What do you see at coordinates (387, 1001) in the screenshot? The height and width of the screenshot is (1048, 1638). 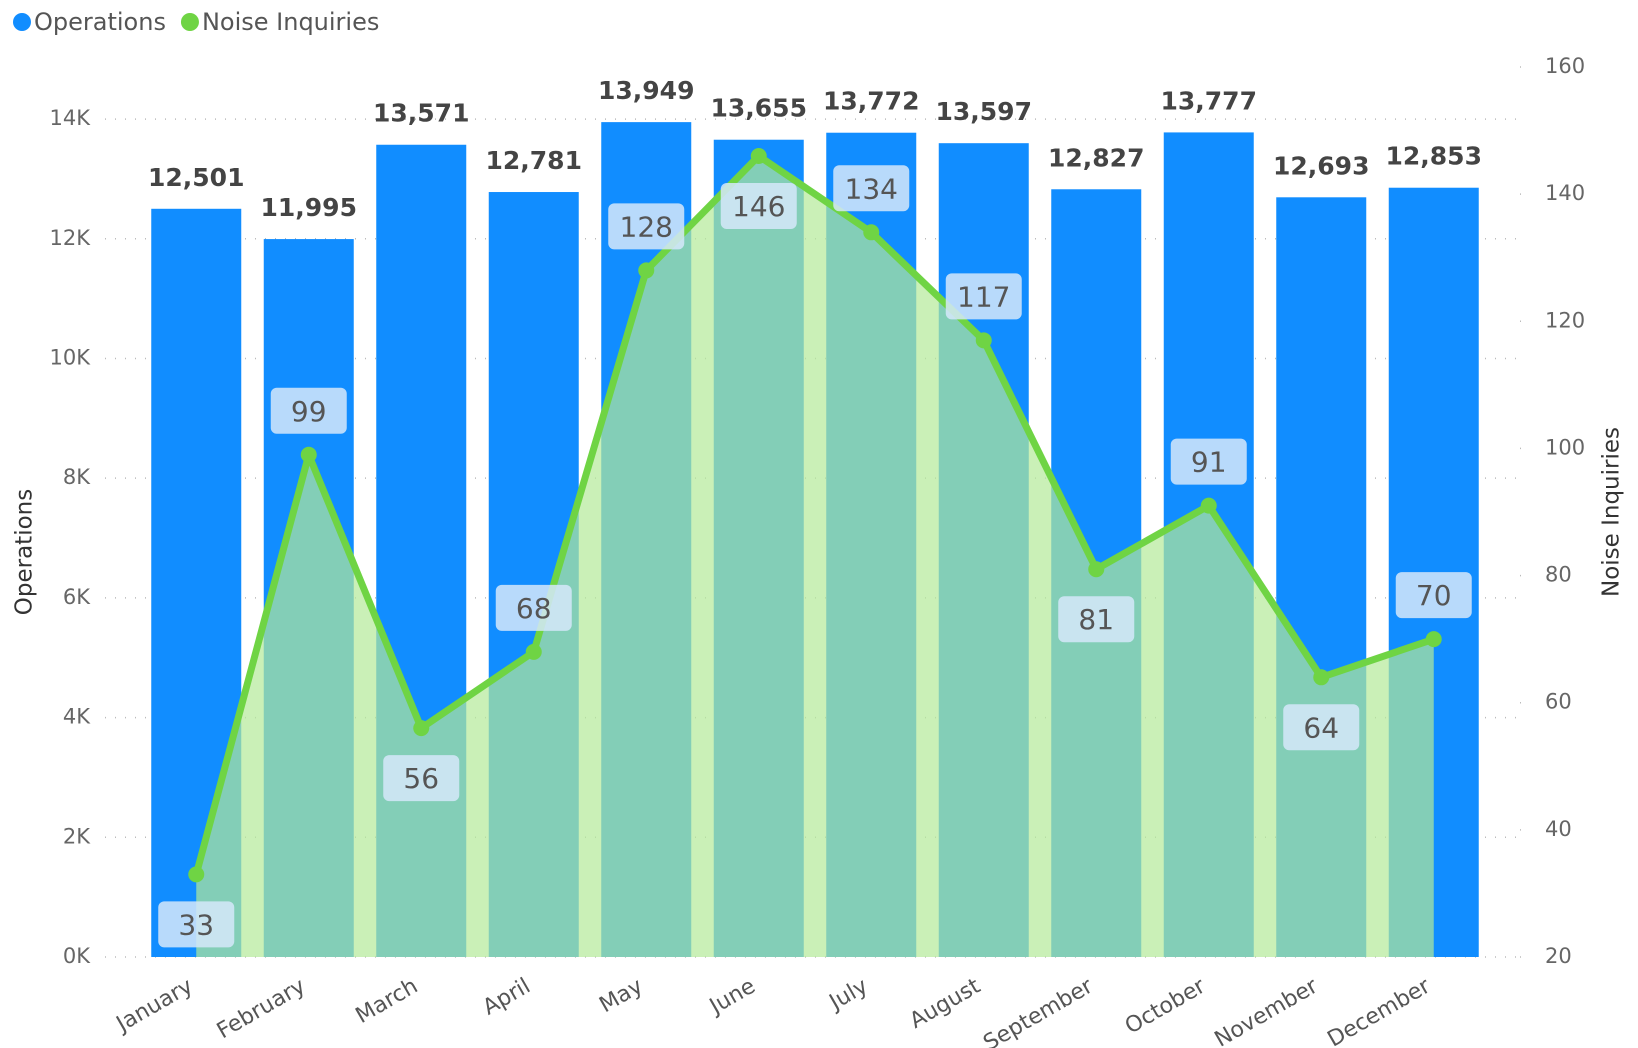 I see `x-tick-label: March` at bounding box center [387, 1001].